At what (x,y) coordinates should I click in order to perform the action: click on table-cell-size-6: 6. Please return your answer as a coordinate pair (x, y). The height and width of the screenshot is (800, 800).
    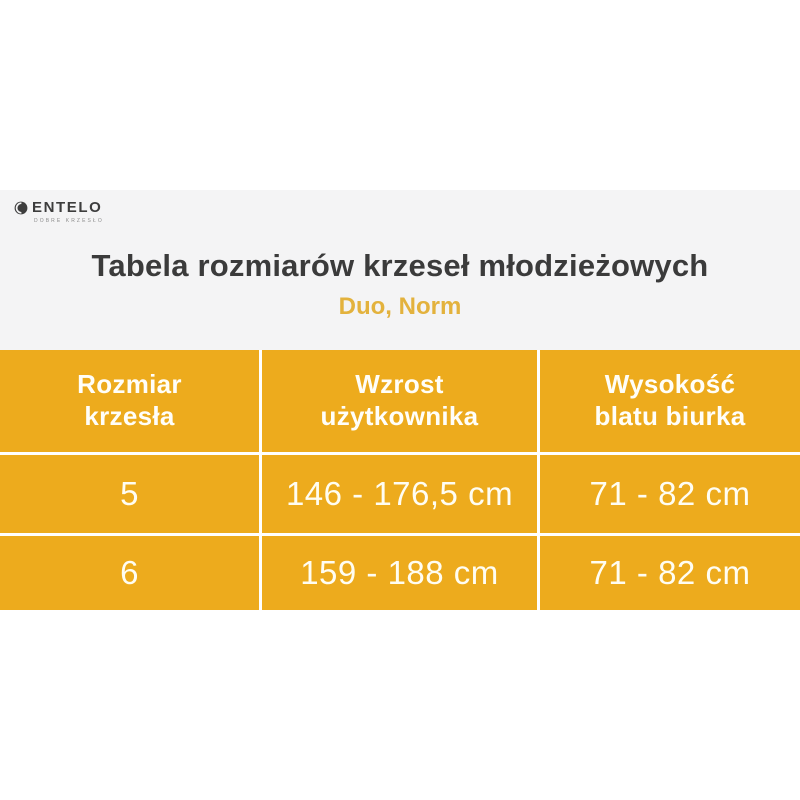
    Looking at the image, I should click on (129, 573).